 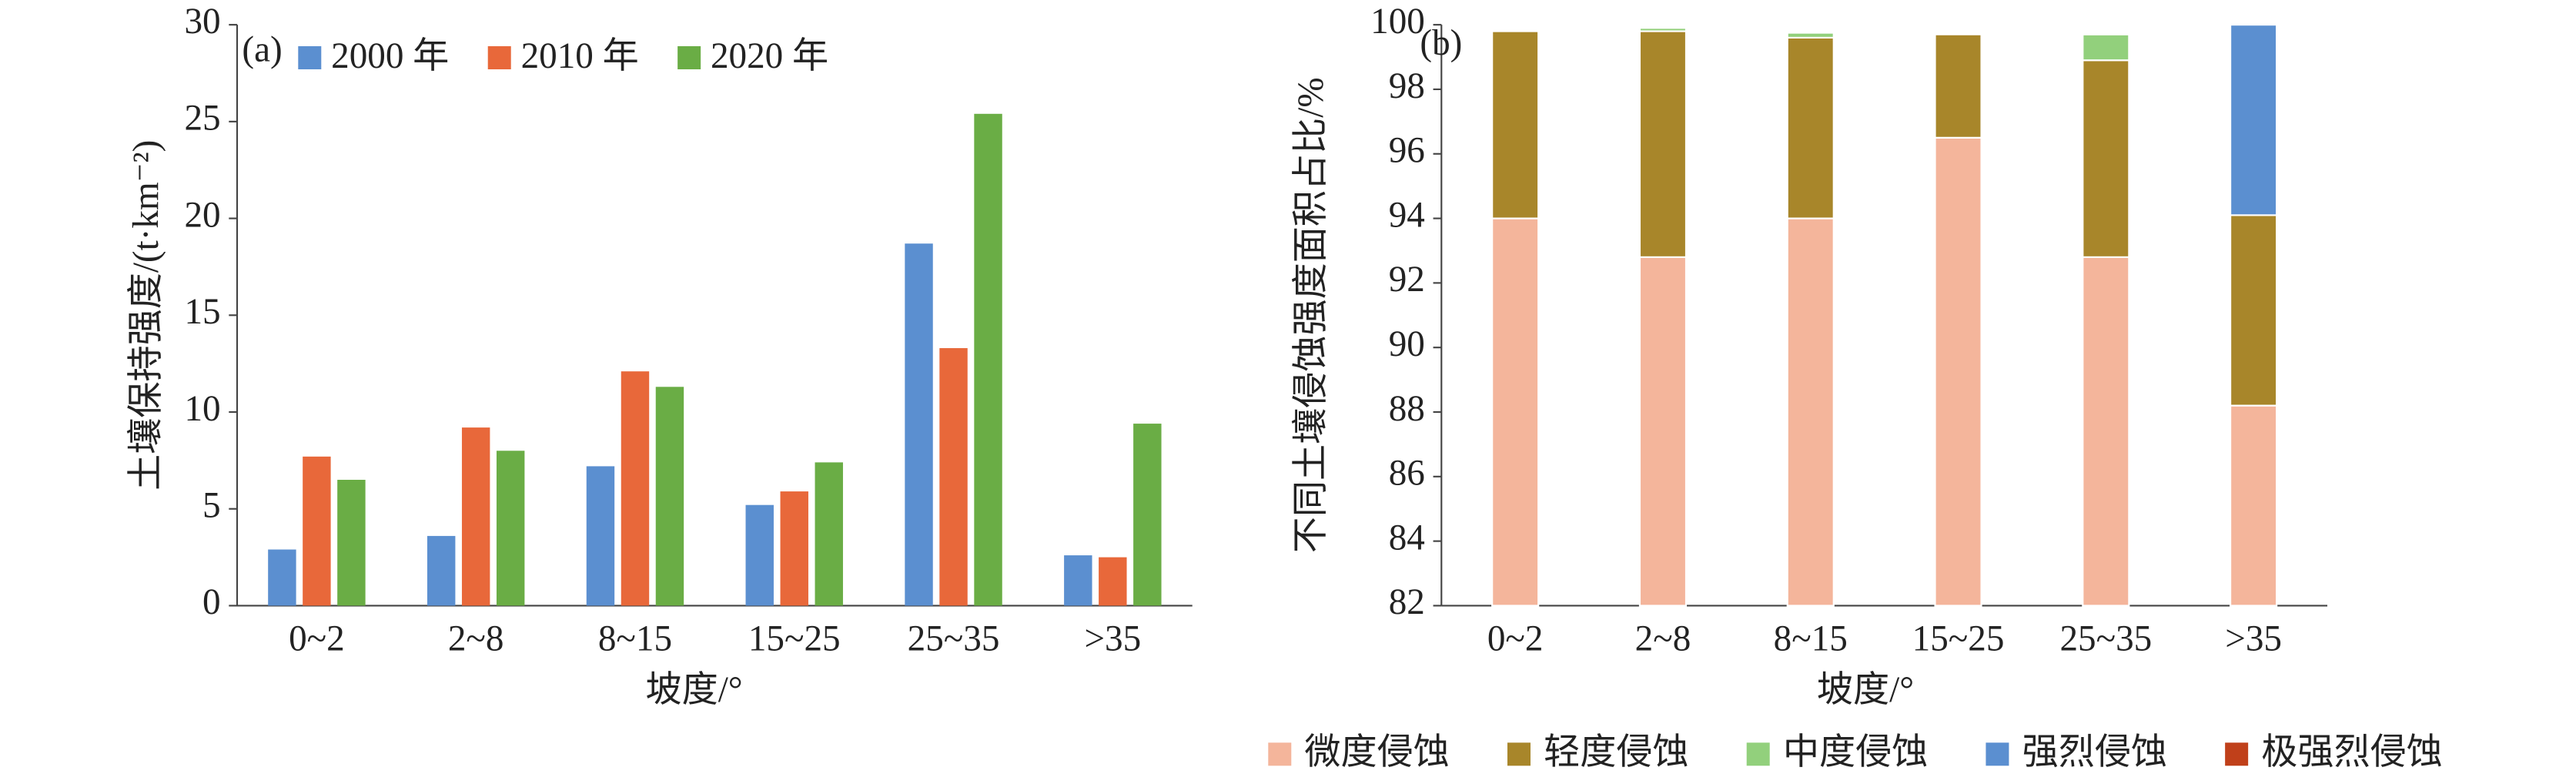 I want to click on y-tick-label: 30, so click(x=202, y=22).